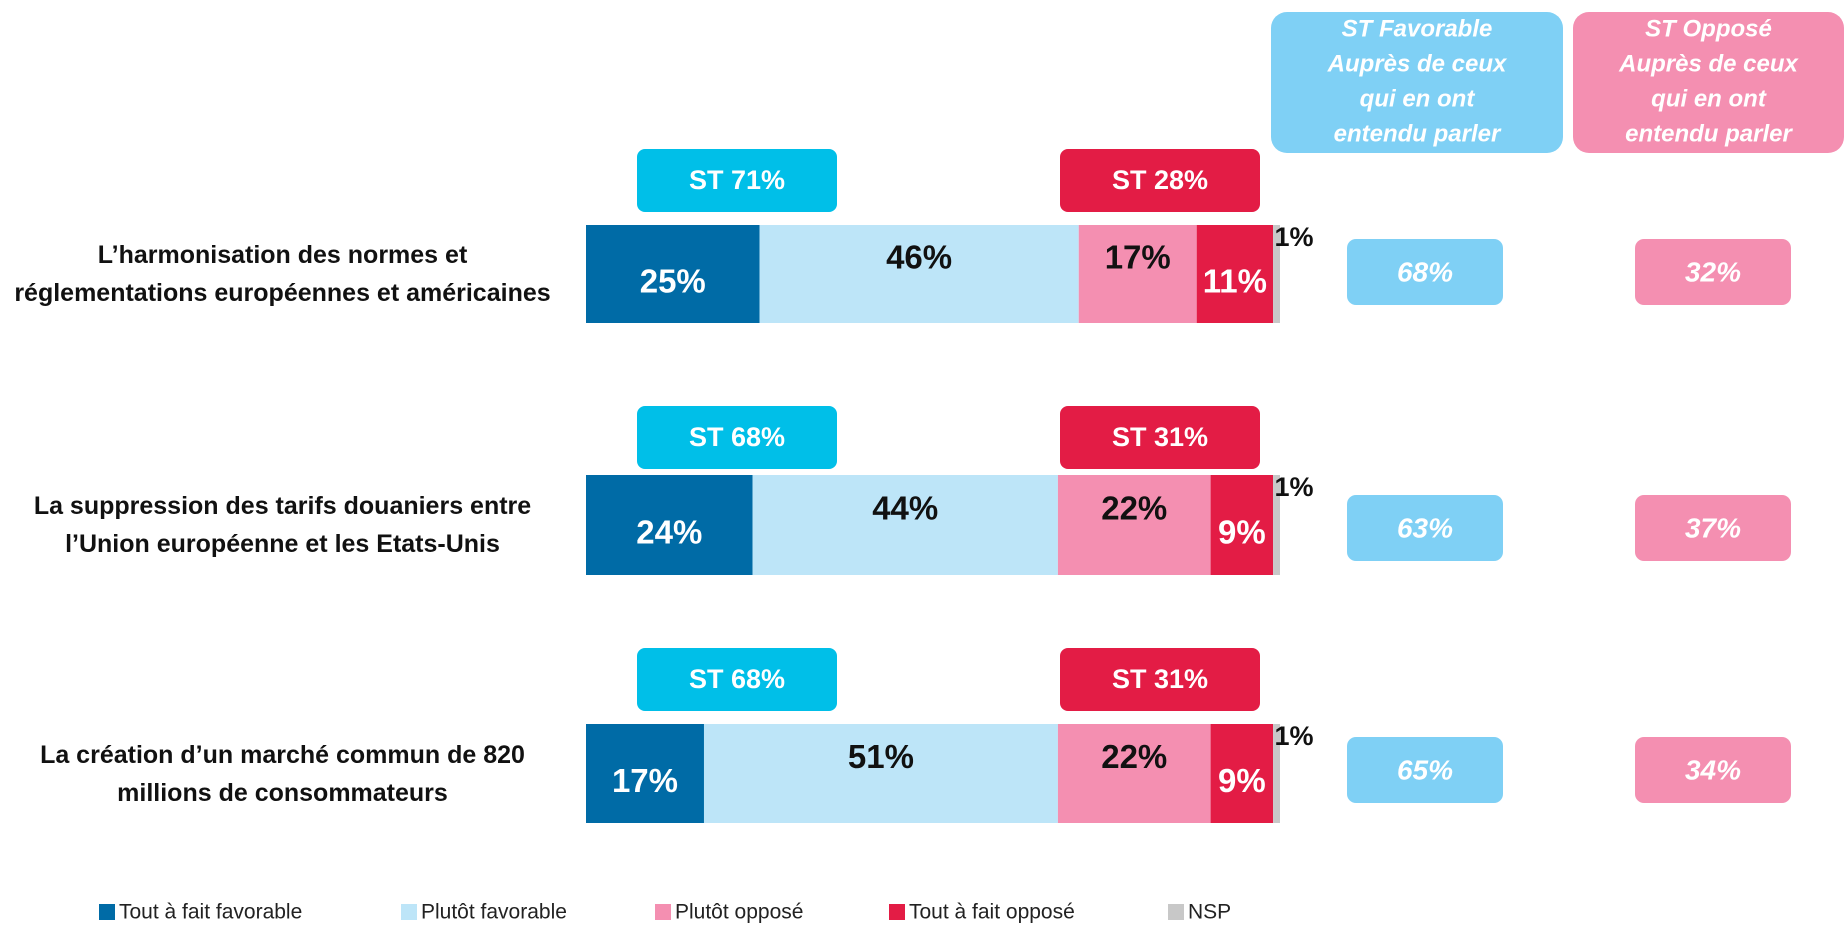 This screenshot has height=926, width=1844. Describe the element at coordinates (210, 912) in the screenshot. I see `legend-label: Tout à fait favorable` at that location.